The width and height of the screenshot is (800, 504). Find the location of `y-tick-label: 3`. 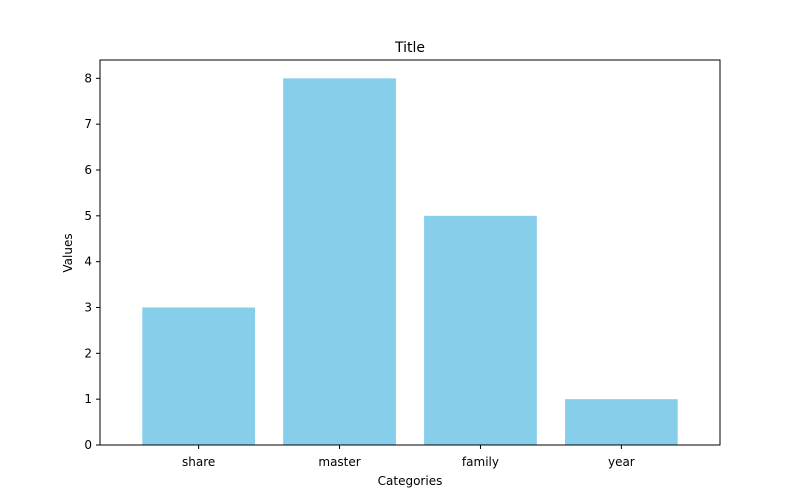

y-tick-label: 3 is located at coordinates (88, 308).